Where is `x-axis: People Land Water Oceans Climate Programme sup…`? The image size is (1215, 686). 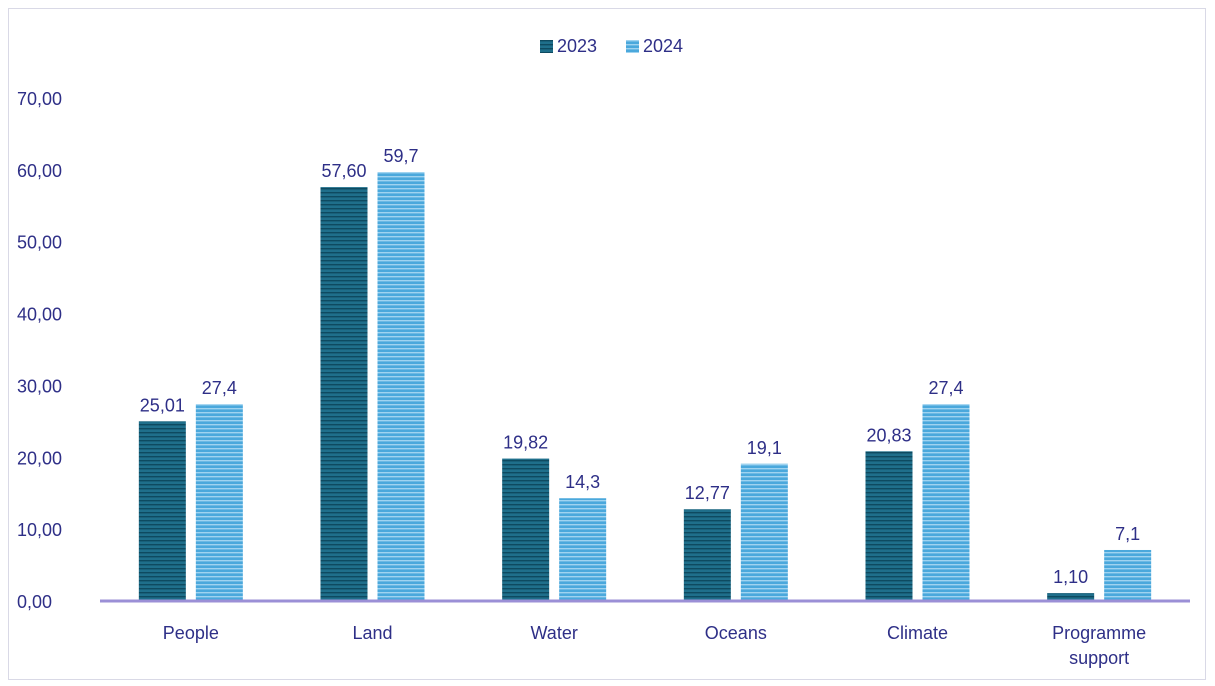 x-axis: People Land Water Oceans Climate Programme sup… is located at coordinates (645, 633).